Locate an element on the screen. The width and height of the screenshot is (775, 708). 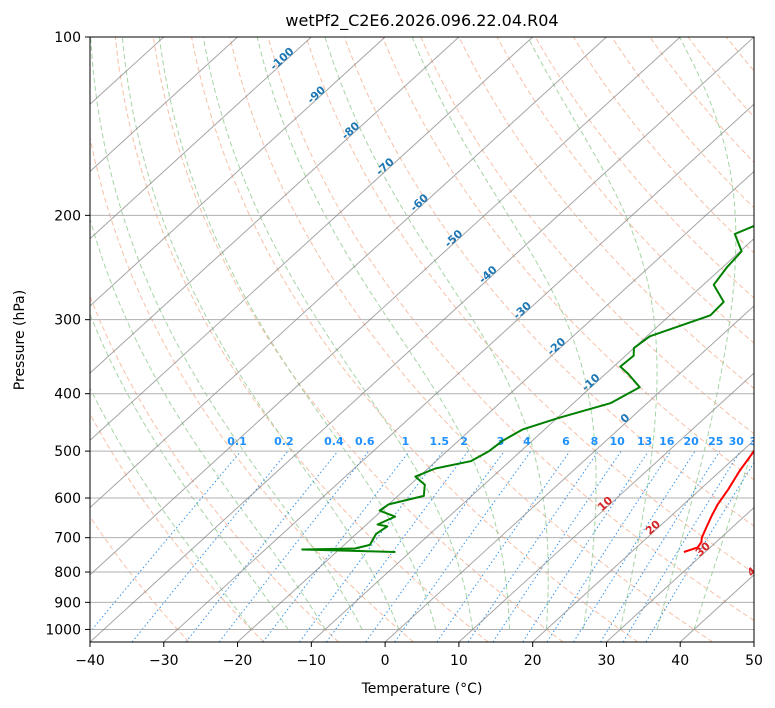
mixing-ratio-label: 13 is located at coordinates (644, 441).